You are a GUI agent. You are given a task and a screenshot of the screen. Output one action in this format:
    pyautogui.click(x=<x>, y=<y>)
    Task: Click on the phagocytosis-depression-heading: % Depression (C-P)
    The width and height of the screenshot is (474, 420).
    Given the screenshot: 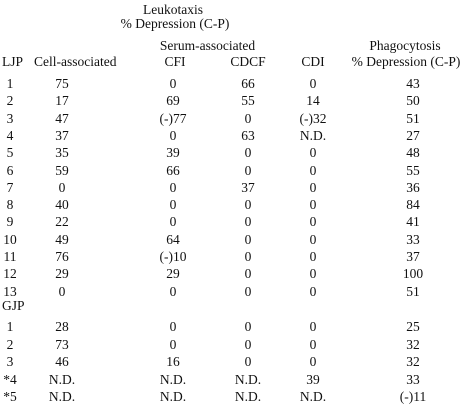 What is the action you would take?
    pyautogui.click(x=406, y=61)
    